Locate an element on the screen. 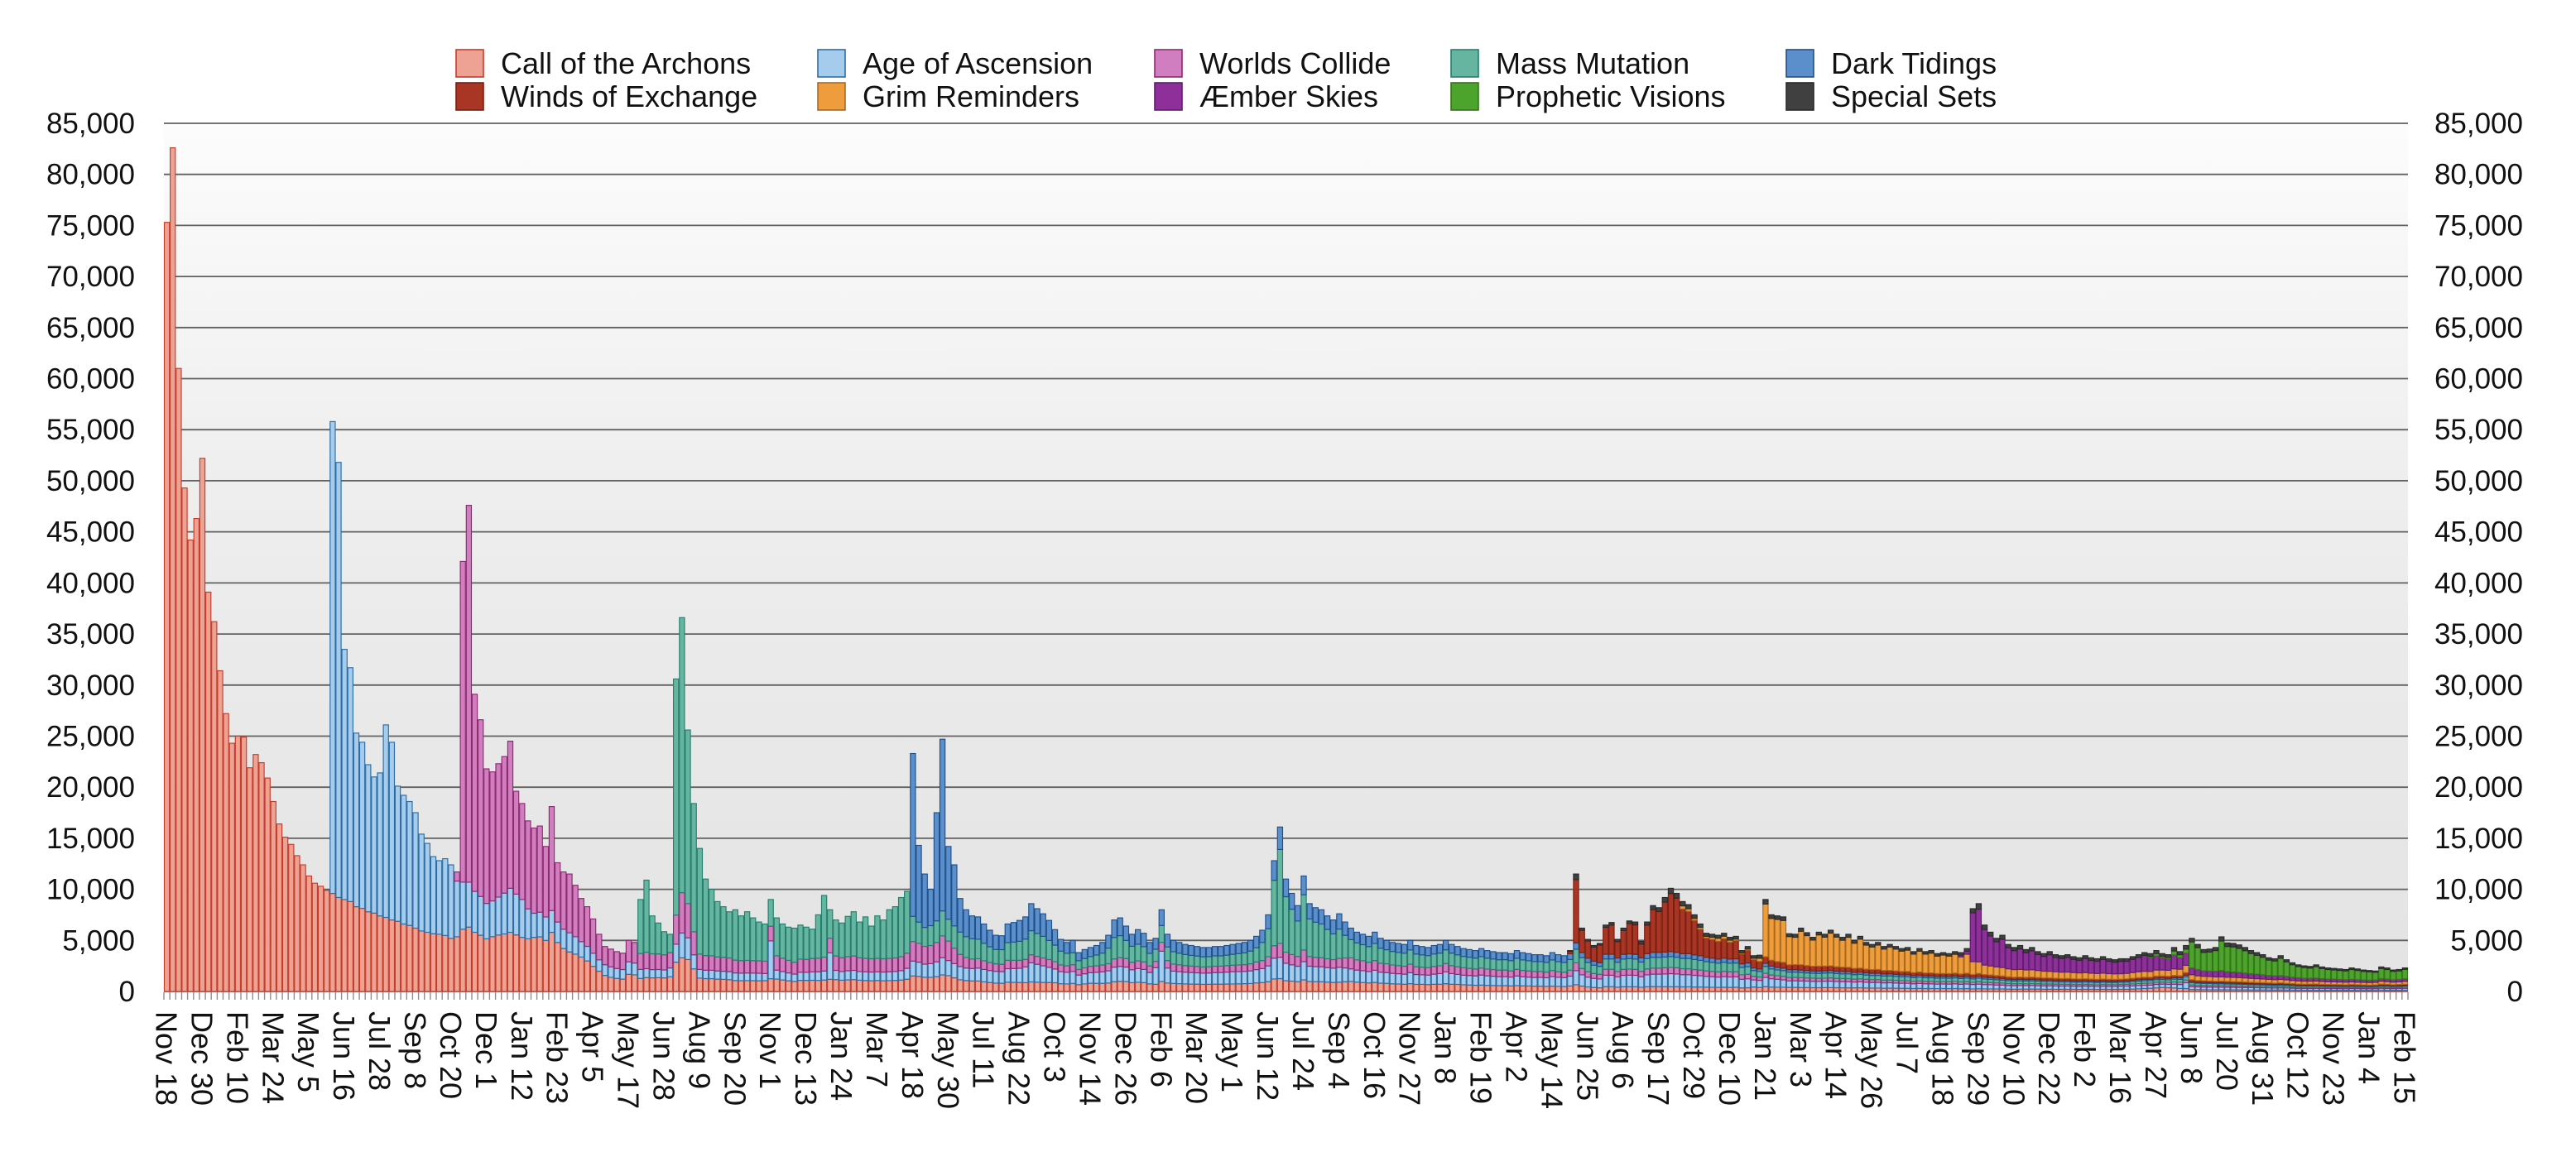  svg-text: Aug 6 is located at coordinates (1623, 1050).